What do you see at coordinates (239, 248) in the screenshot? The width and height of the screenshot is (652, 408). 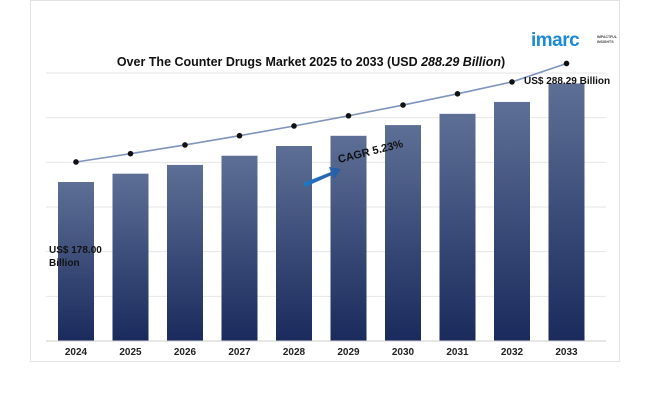 I see `bar-2027` at bounding box center [239, 248].